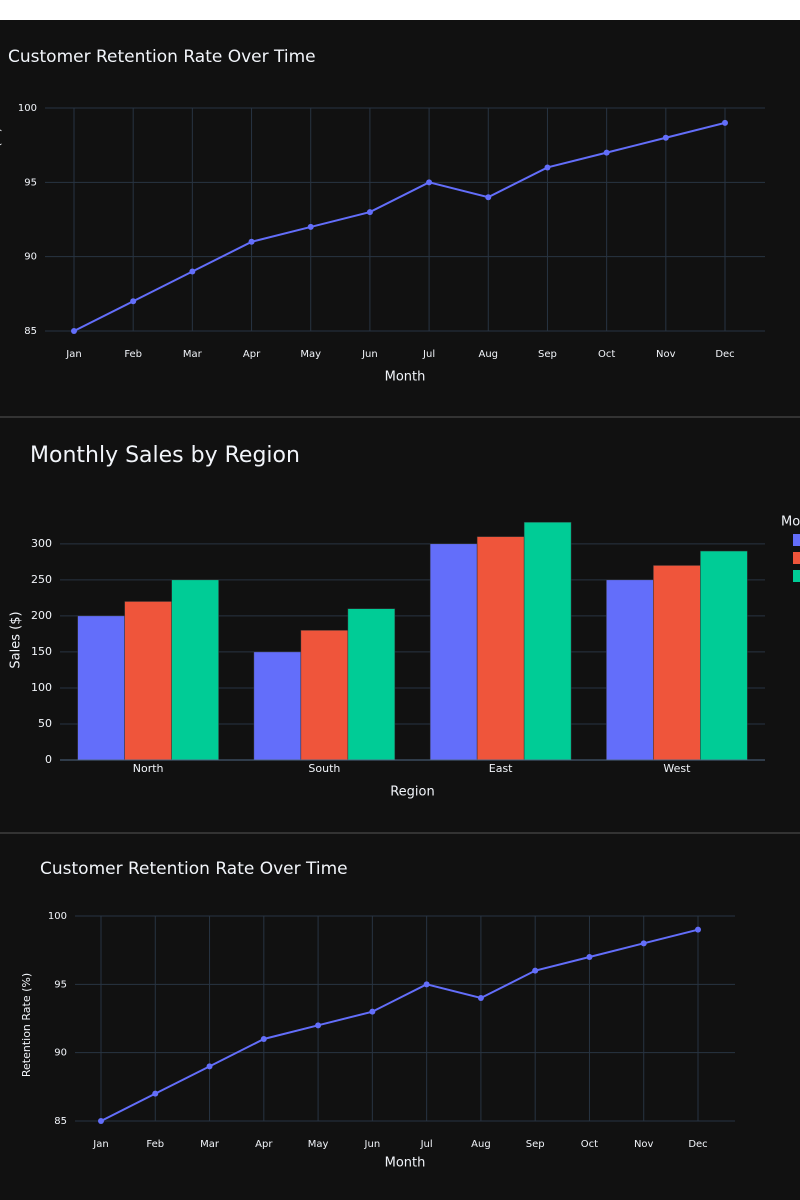 The image size is (800, 1200). Describe the element at coordinates (41, 543) in the screenshot. I see `y-tick-label: 300` at that location.